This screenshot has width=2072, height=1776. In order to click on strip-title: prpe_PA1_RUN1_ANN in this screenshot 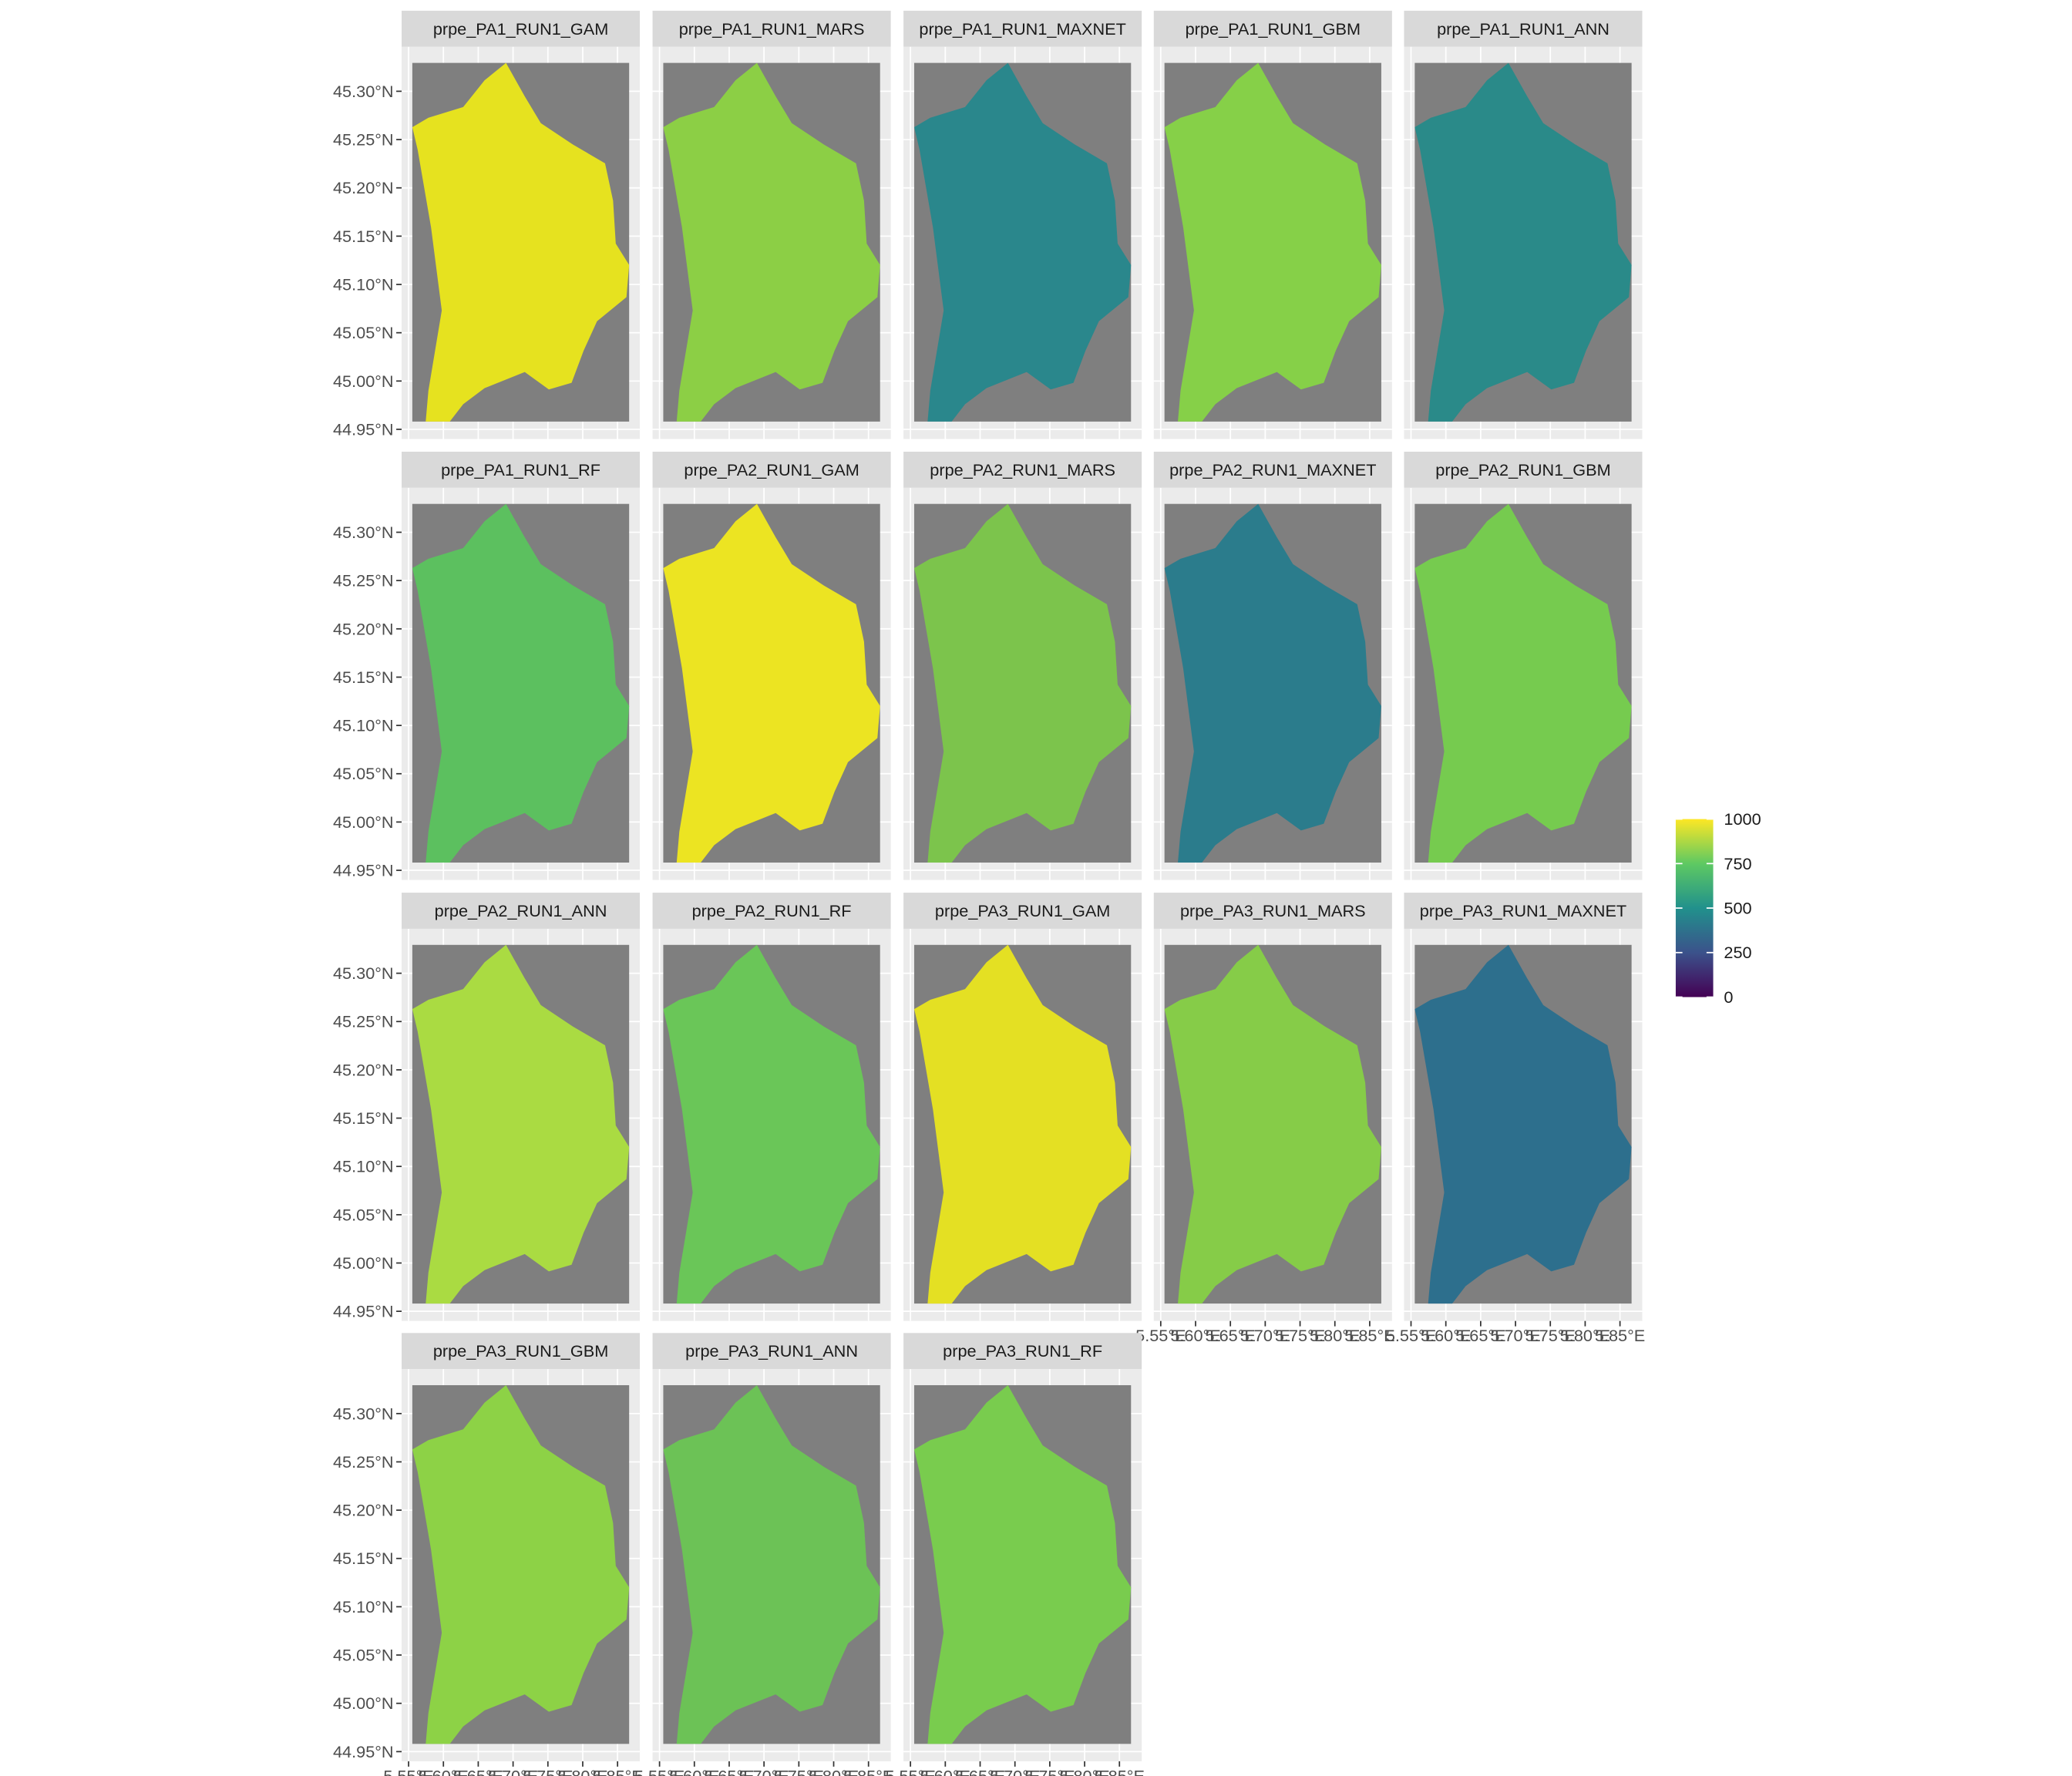, I will do `click(1524, 29)`.